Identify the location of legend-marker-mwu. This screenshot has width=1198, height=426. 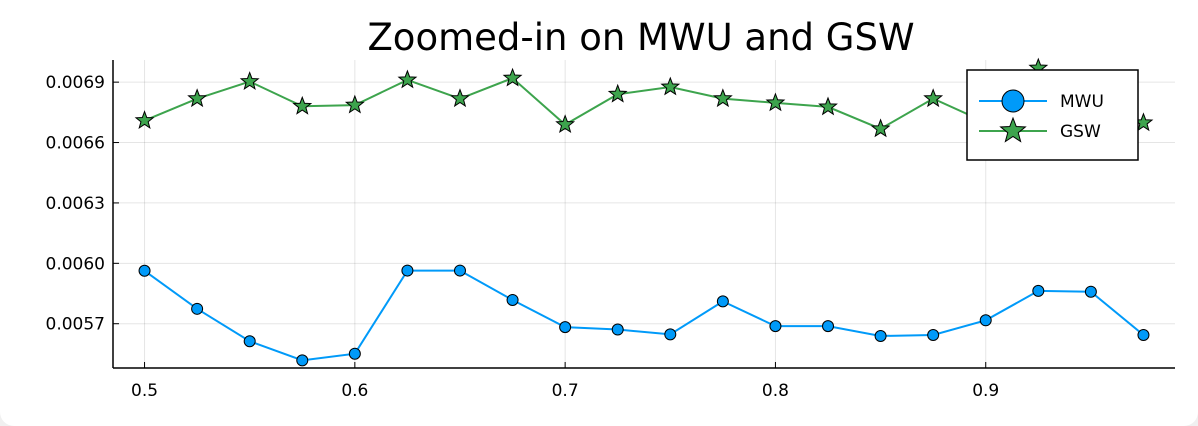
(1013, 101).